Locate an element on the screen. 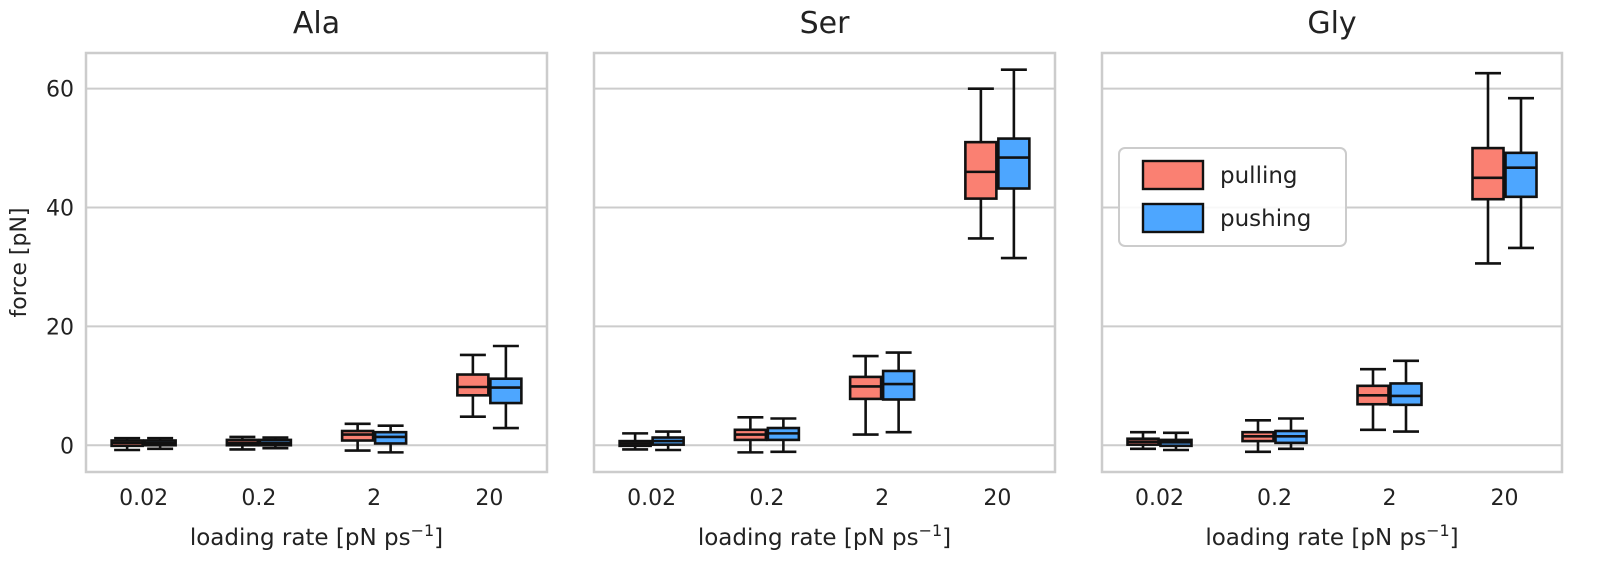  y-axis-label: force [pN] is located at coordinates (19, 263).